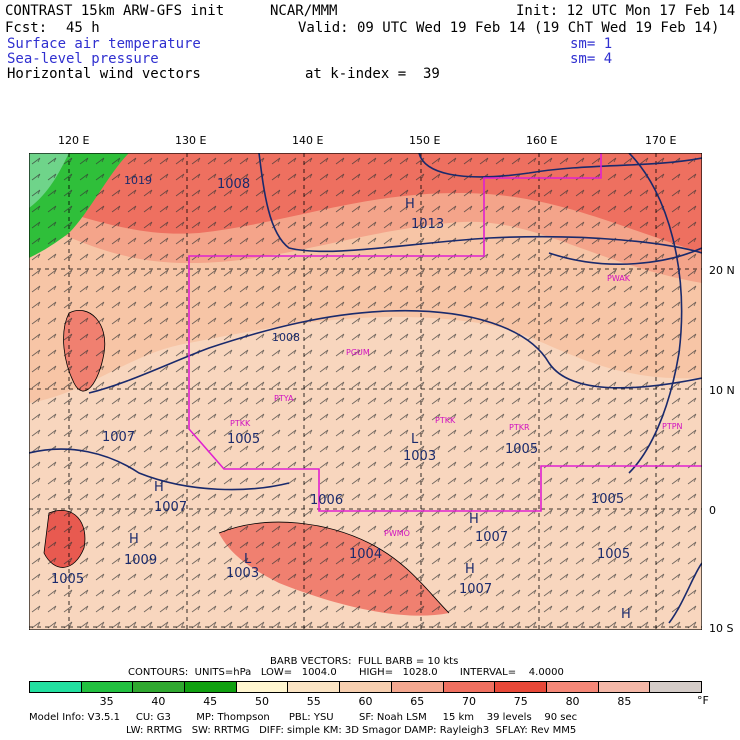 The width and height of the screenshot is (740, 740). I want to click on model-title: CONTRAST 15km ARW-GFS init, so click(115, 11).